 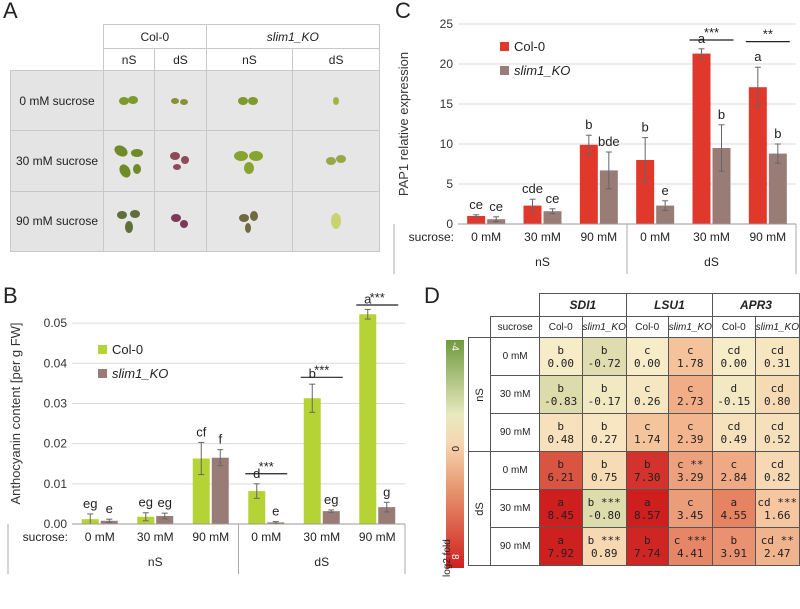 I want to click on y-tick-label: 15, so click(x=447, y=104).